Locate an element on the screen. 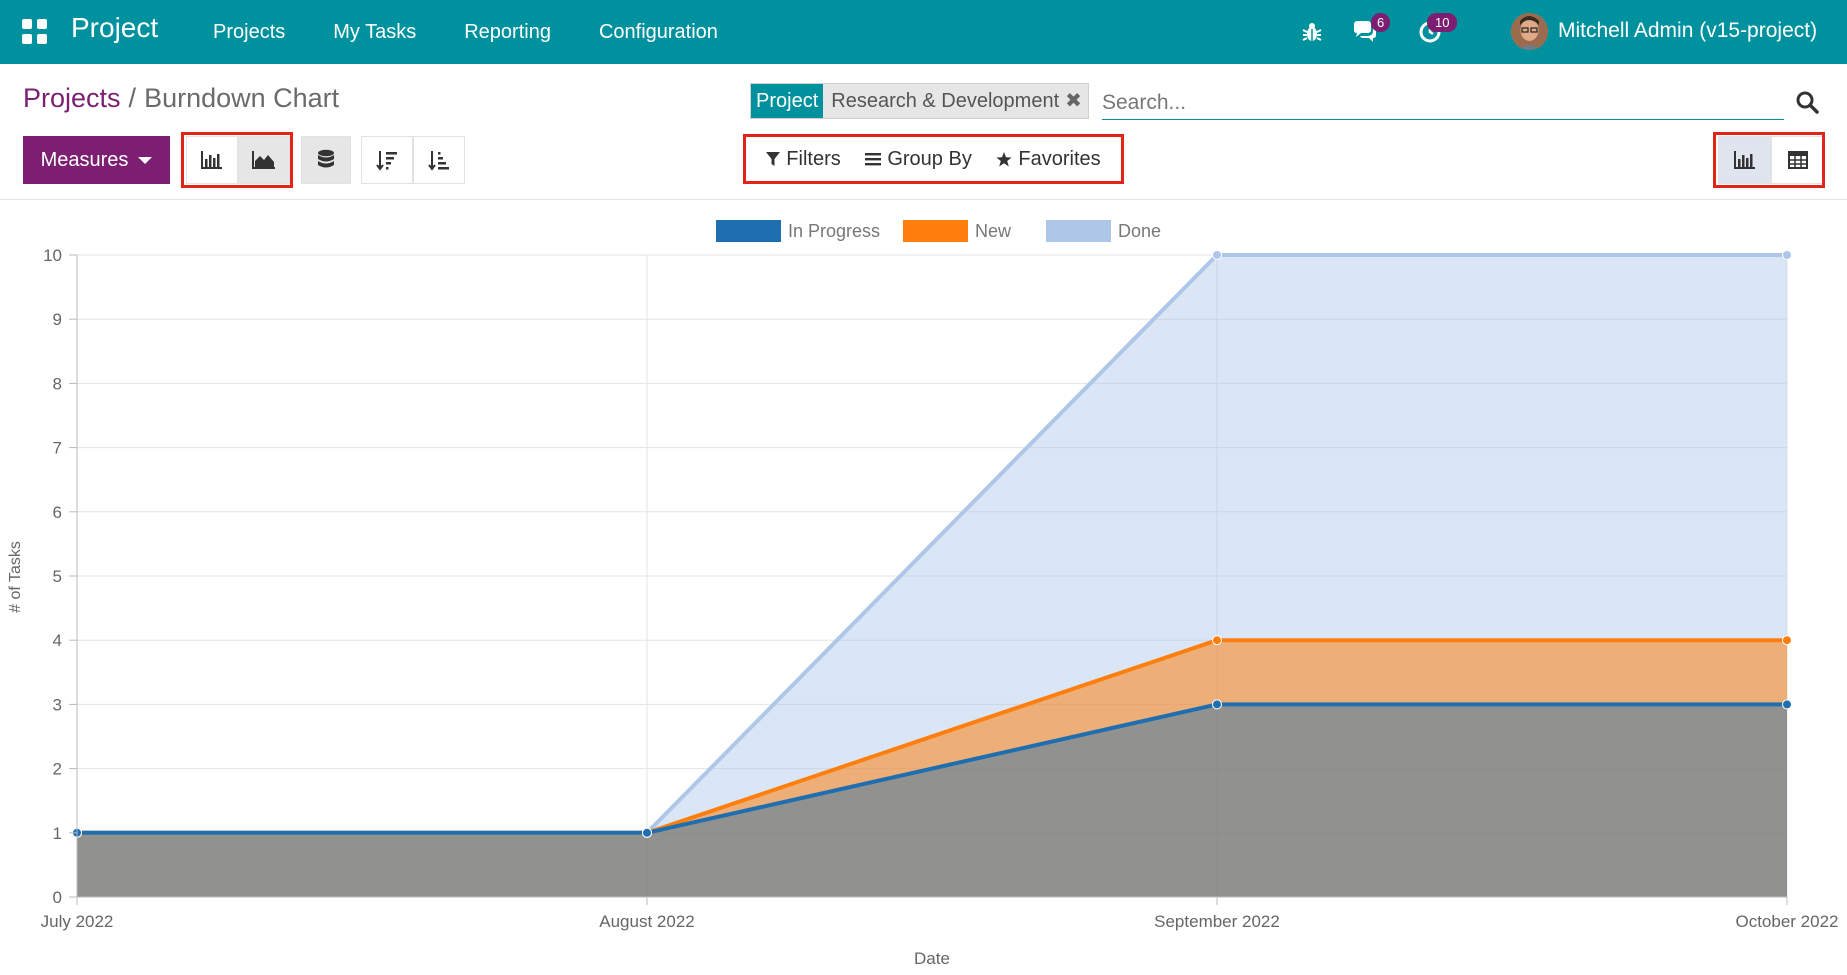 The height and width of the screenshot is (975, 1847). facet-value: Research & Development ✖ is located at coordinates (955, 101).